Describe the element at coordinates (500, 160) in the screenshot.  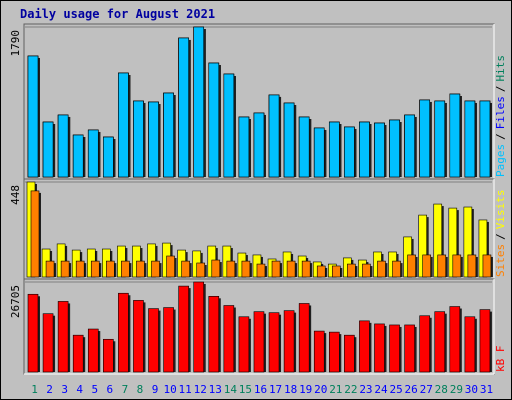
I see `legend-entry: Pages` at that location.